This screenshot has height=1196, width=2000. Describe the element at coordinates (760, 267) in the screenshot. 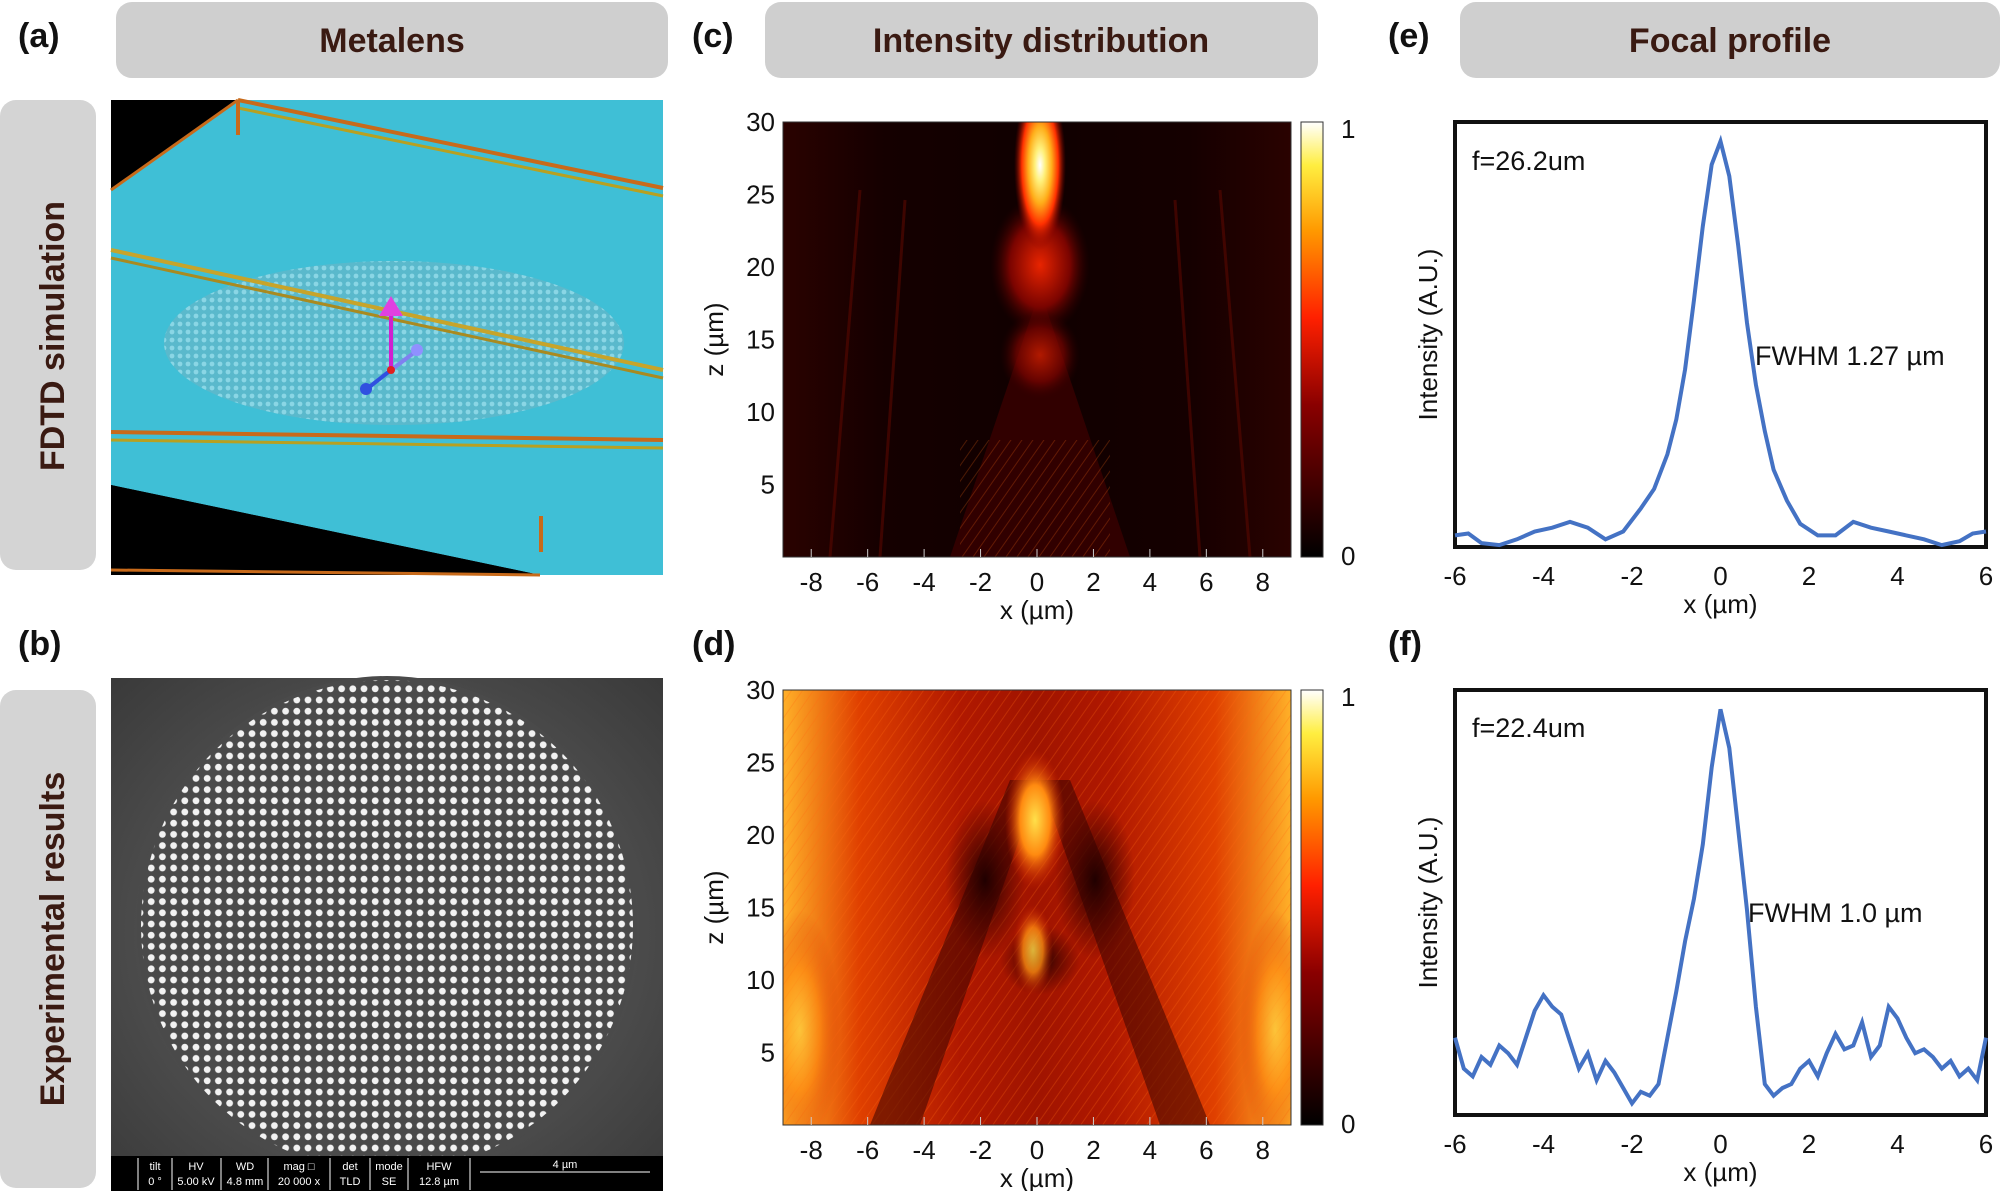

I see `heatmap-c-ytick: 20` at that location.